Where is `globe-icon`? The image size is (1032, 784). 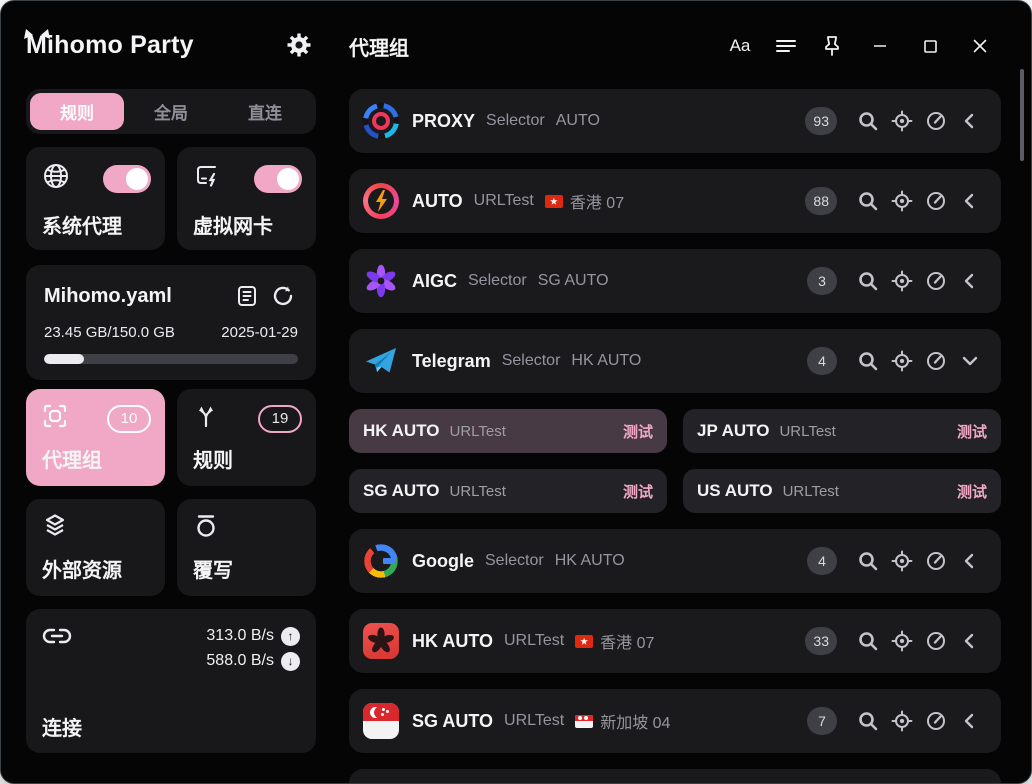 globe-icon is located at coordinates (56, 178).